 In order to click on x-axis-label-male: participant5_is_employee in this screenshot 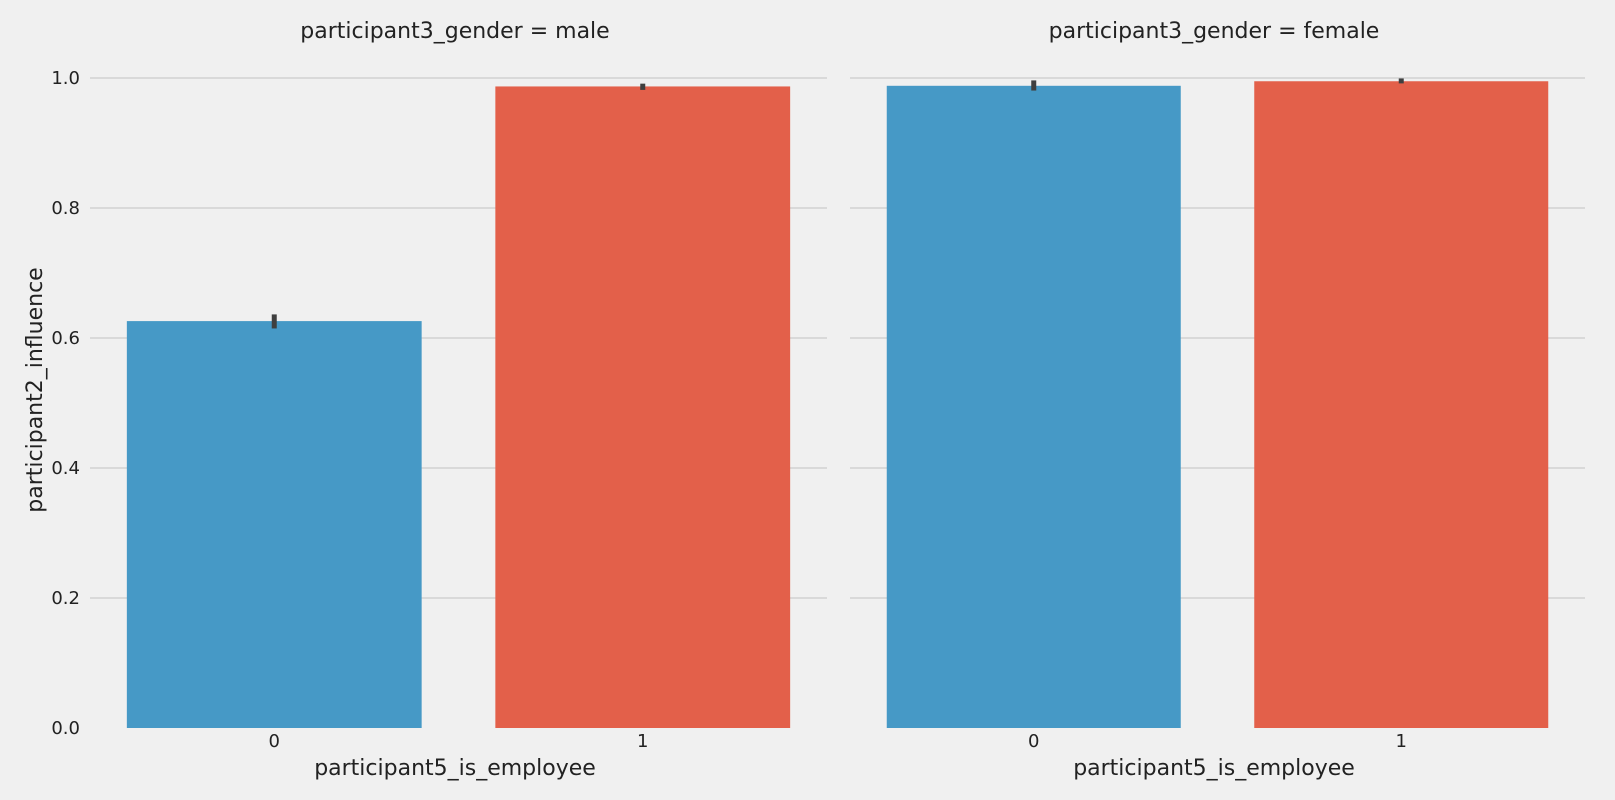, I will do `click(455, 768)`.